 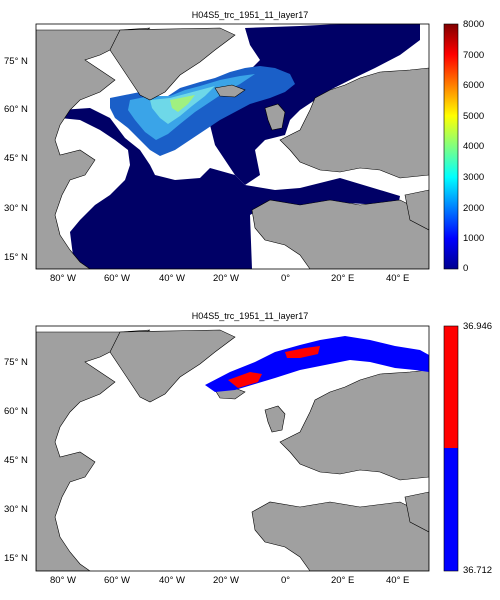 What do you see at coordinates (478, 326) in the screenshot?
I see `cb2-tick-max: 36.946` at bounding box center [478, 326].